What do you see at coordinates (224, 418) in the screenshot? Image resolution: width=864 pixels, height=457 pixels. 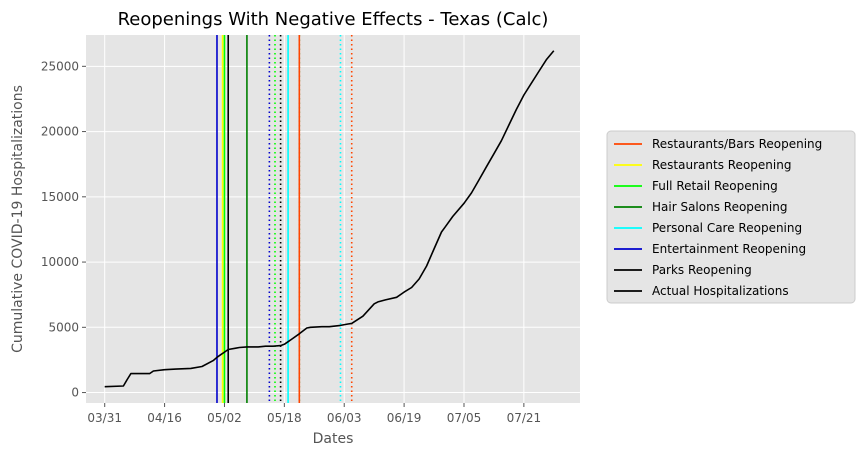 I see `x-tick-label: 05/02` at bounding box center [224, 418].